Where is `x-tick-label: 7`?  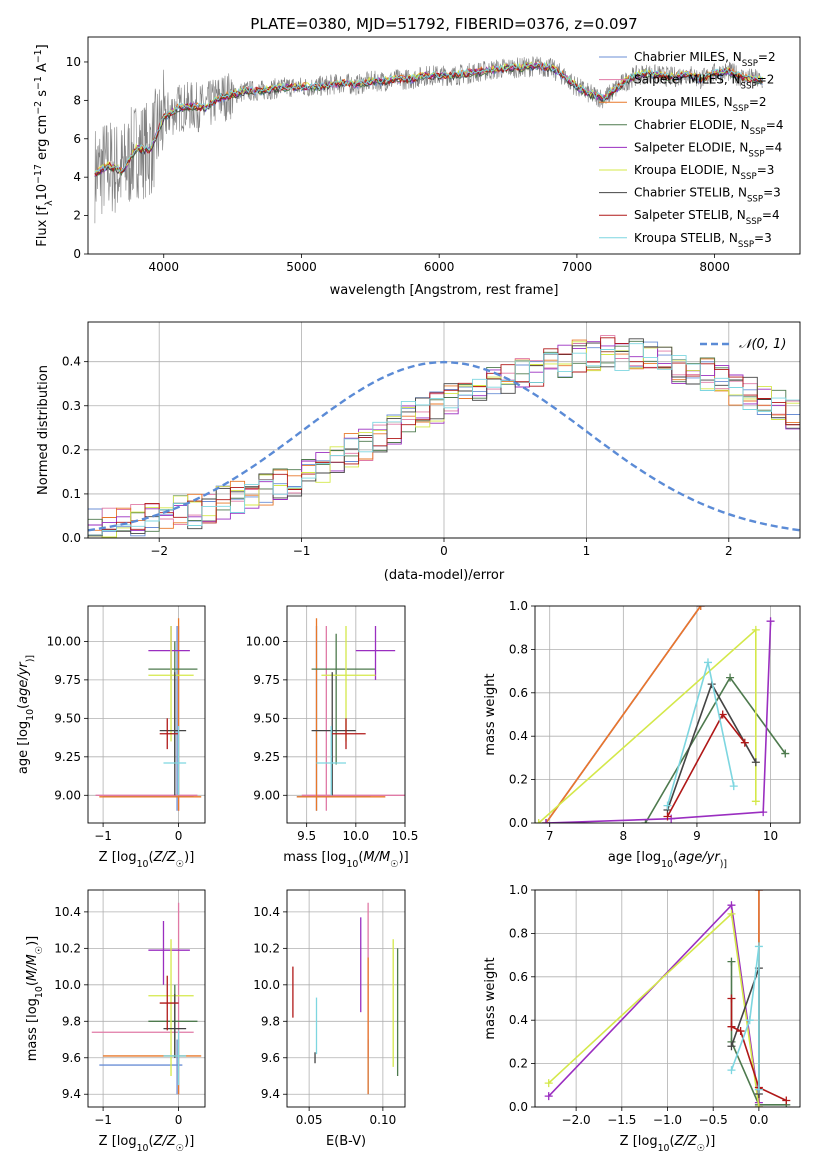
x-tick-label: 7 is located at coordinates (550, 836).